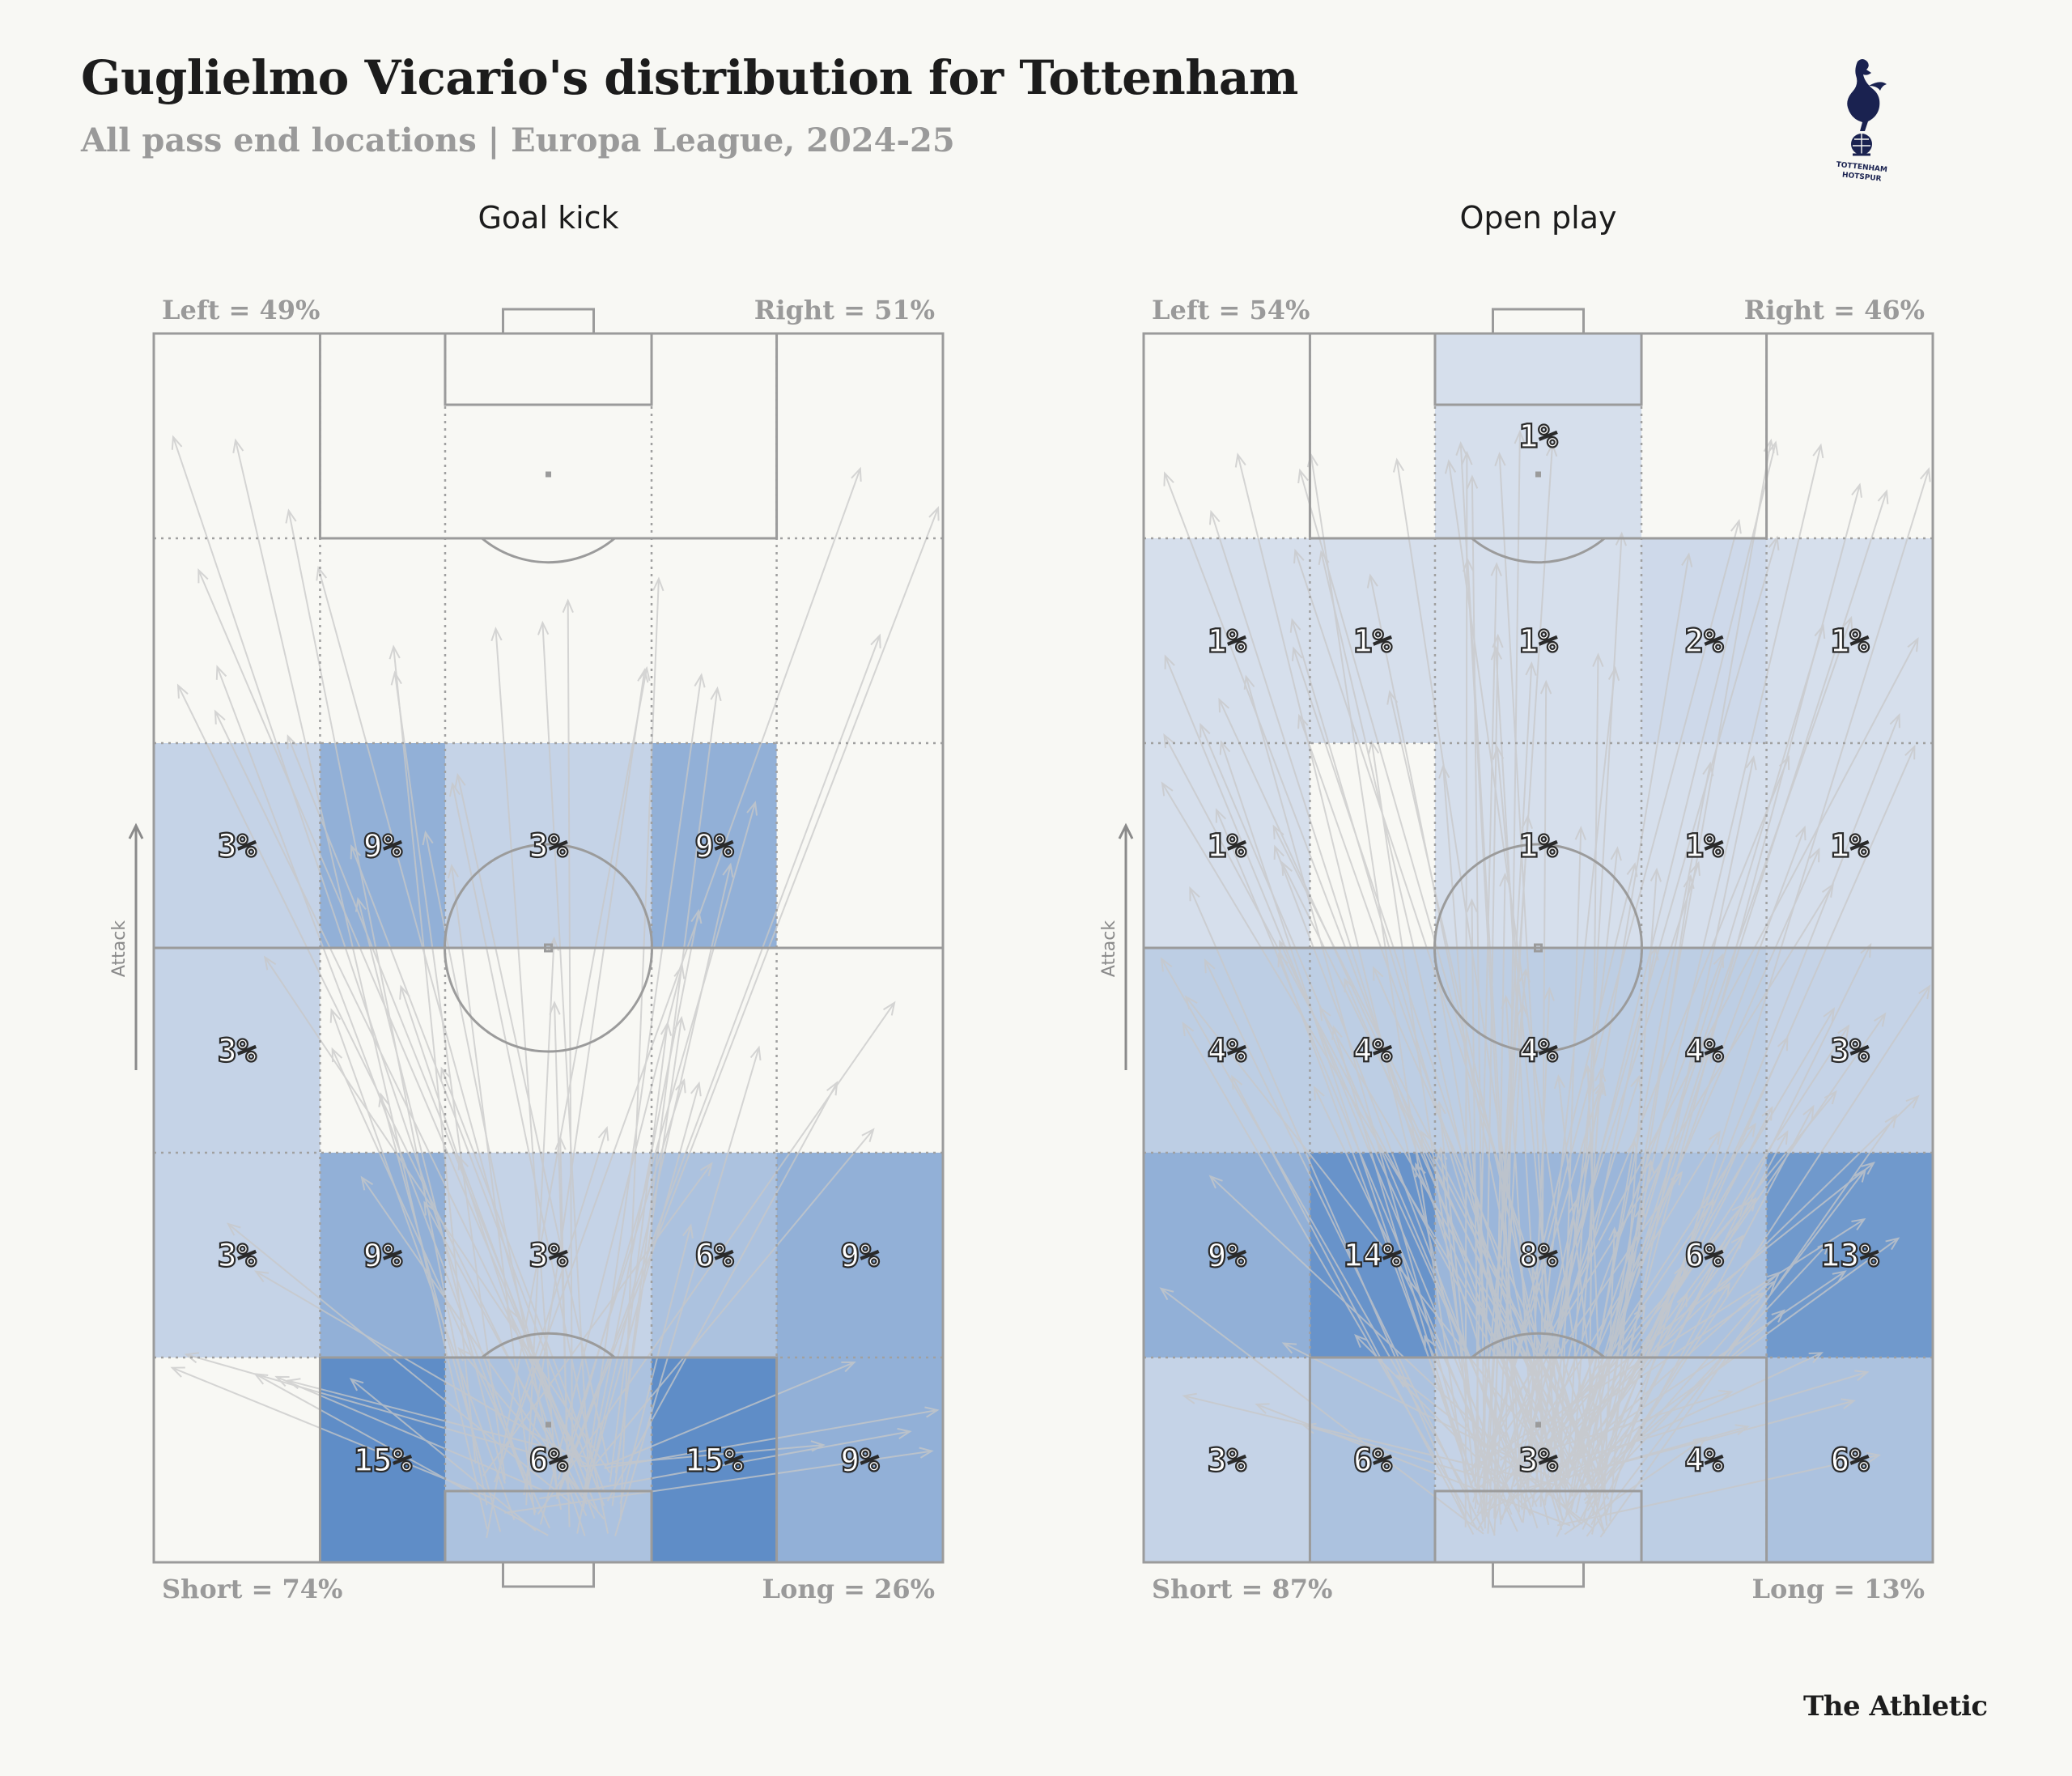 The width and height of the screenshot is (2072, 1776). Describe the element at coordinates (1861, 122) in the screenshot. I see `tottenham-crest-icon: TOTTENHAM HOTSPUR` at that location.